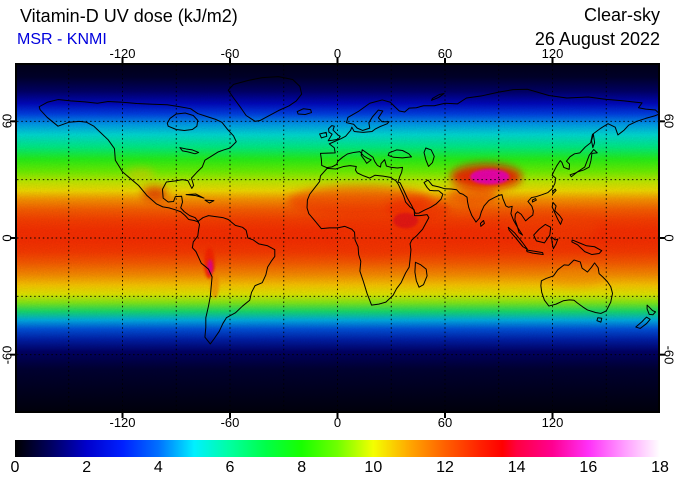 This screenshot has height=480, width=678. Describe the element at coordinates (158, 467) in the screenshot. I see `colorbar-tick-label: 4` at that location.